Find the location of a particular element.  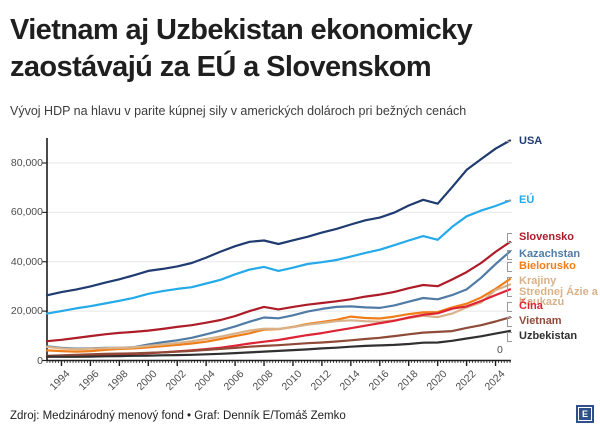

legend-label-krajiny-strednej-zie-a-kaukazu: Krajiny Strednej Ázie a Kaukazu is located at coordinates (558, 291).